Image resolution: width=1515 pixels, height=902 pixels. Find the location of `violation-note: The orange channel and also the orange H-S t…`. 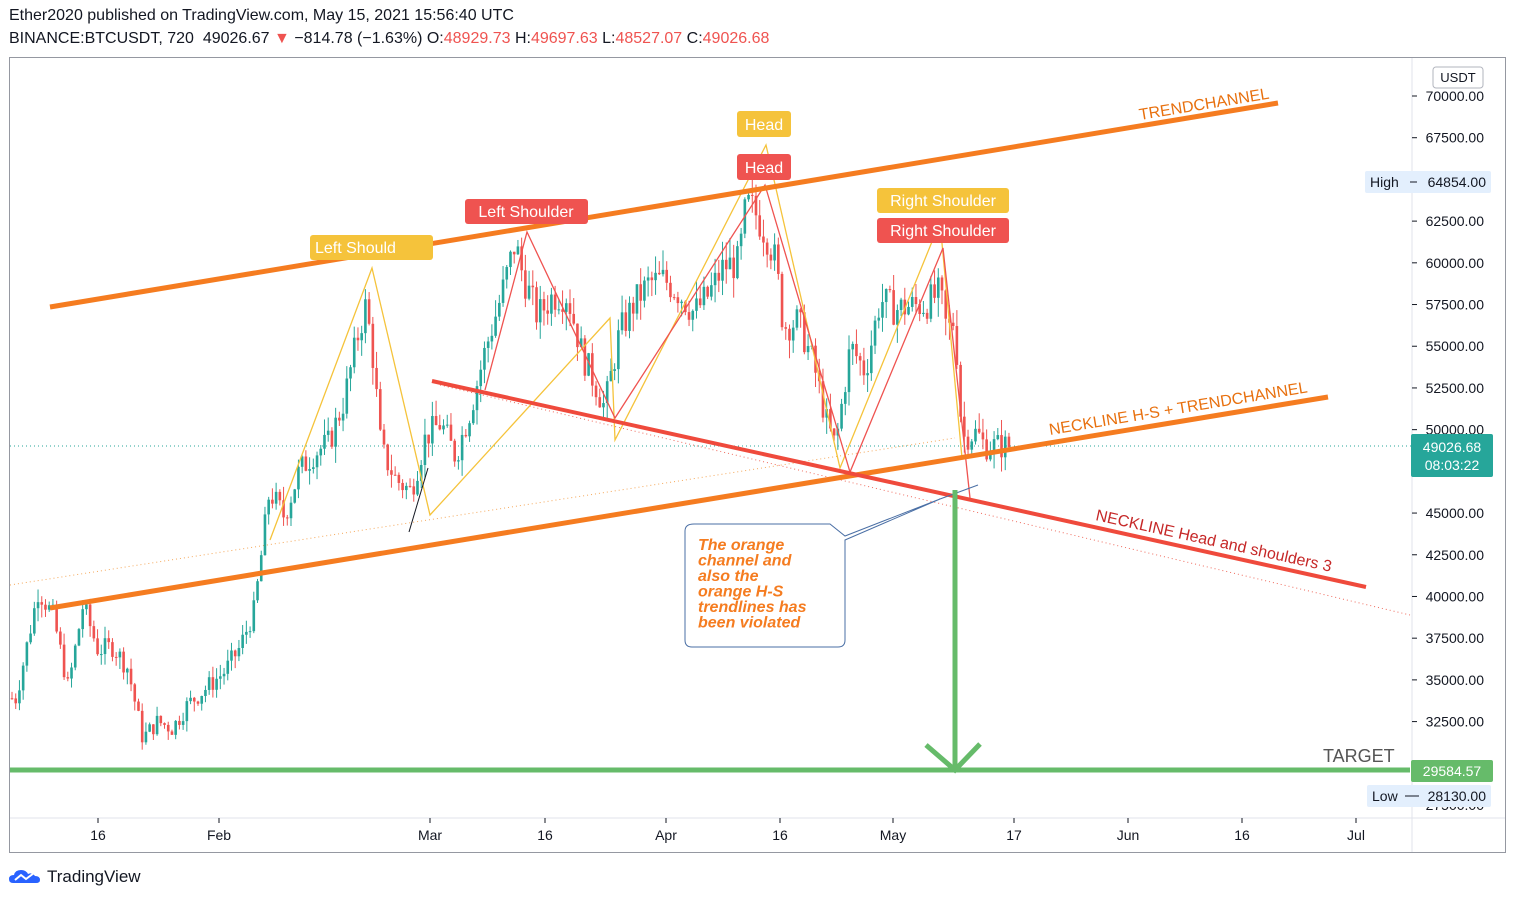

violation-note: The orange channel and also the orange H-S t… is located at coordinates (812, 573).